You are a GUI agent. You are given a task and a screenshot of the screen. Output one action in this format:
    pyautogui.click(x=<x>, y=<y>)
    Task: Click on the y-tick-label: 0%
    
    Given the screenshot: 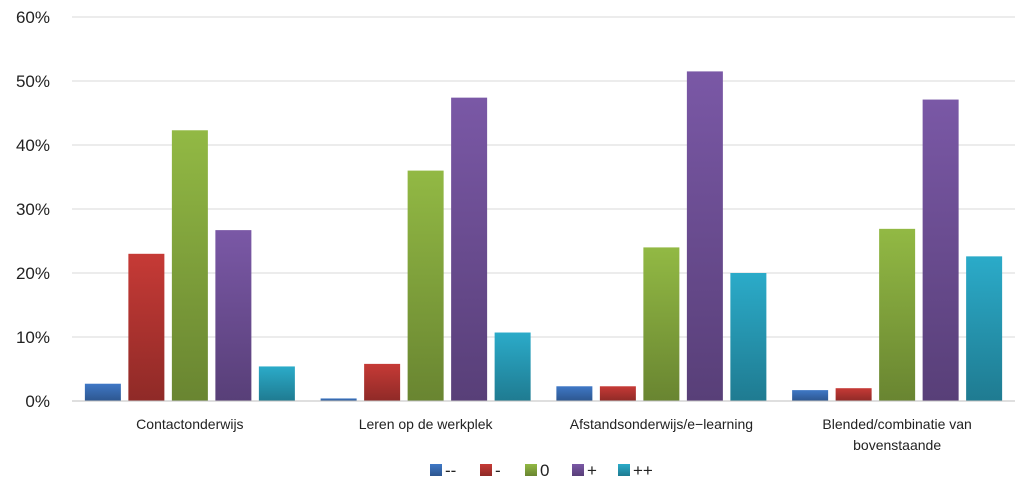 What is the action you would take?
    pyautogui.click(x=37, y=401)
    